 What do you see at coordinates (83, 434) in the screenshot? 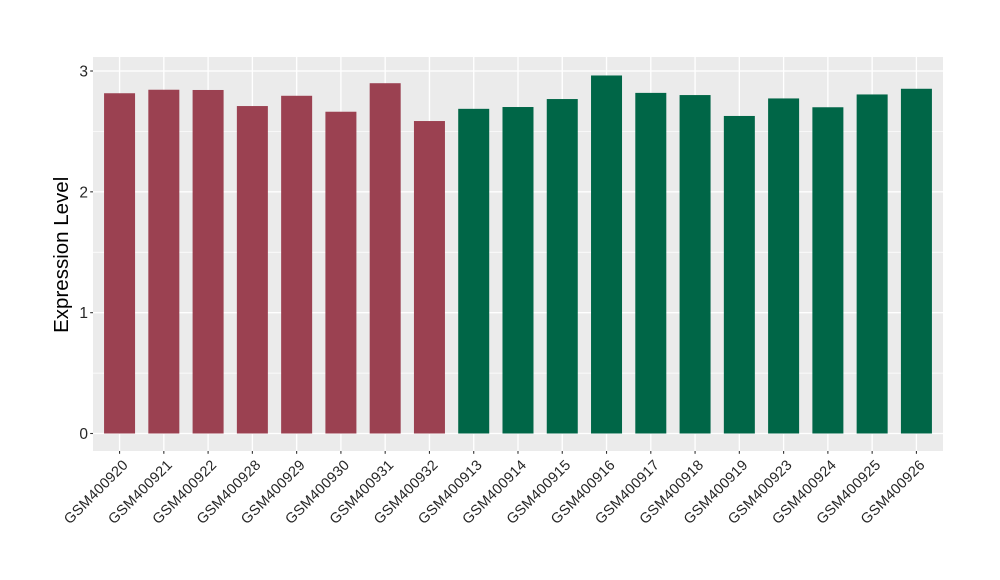
I see `svg-text: 0` at bounding box center [83, 434].